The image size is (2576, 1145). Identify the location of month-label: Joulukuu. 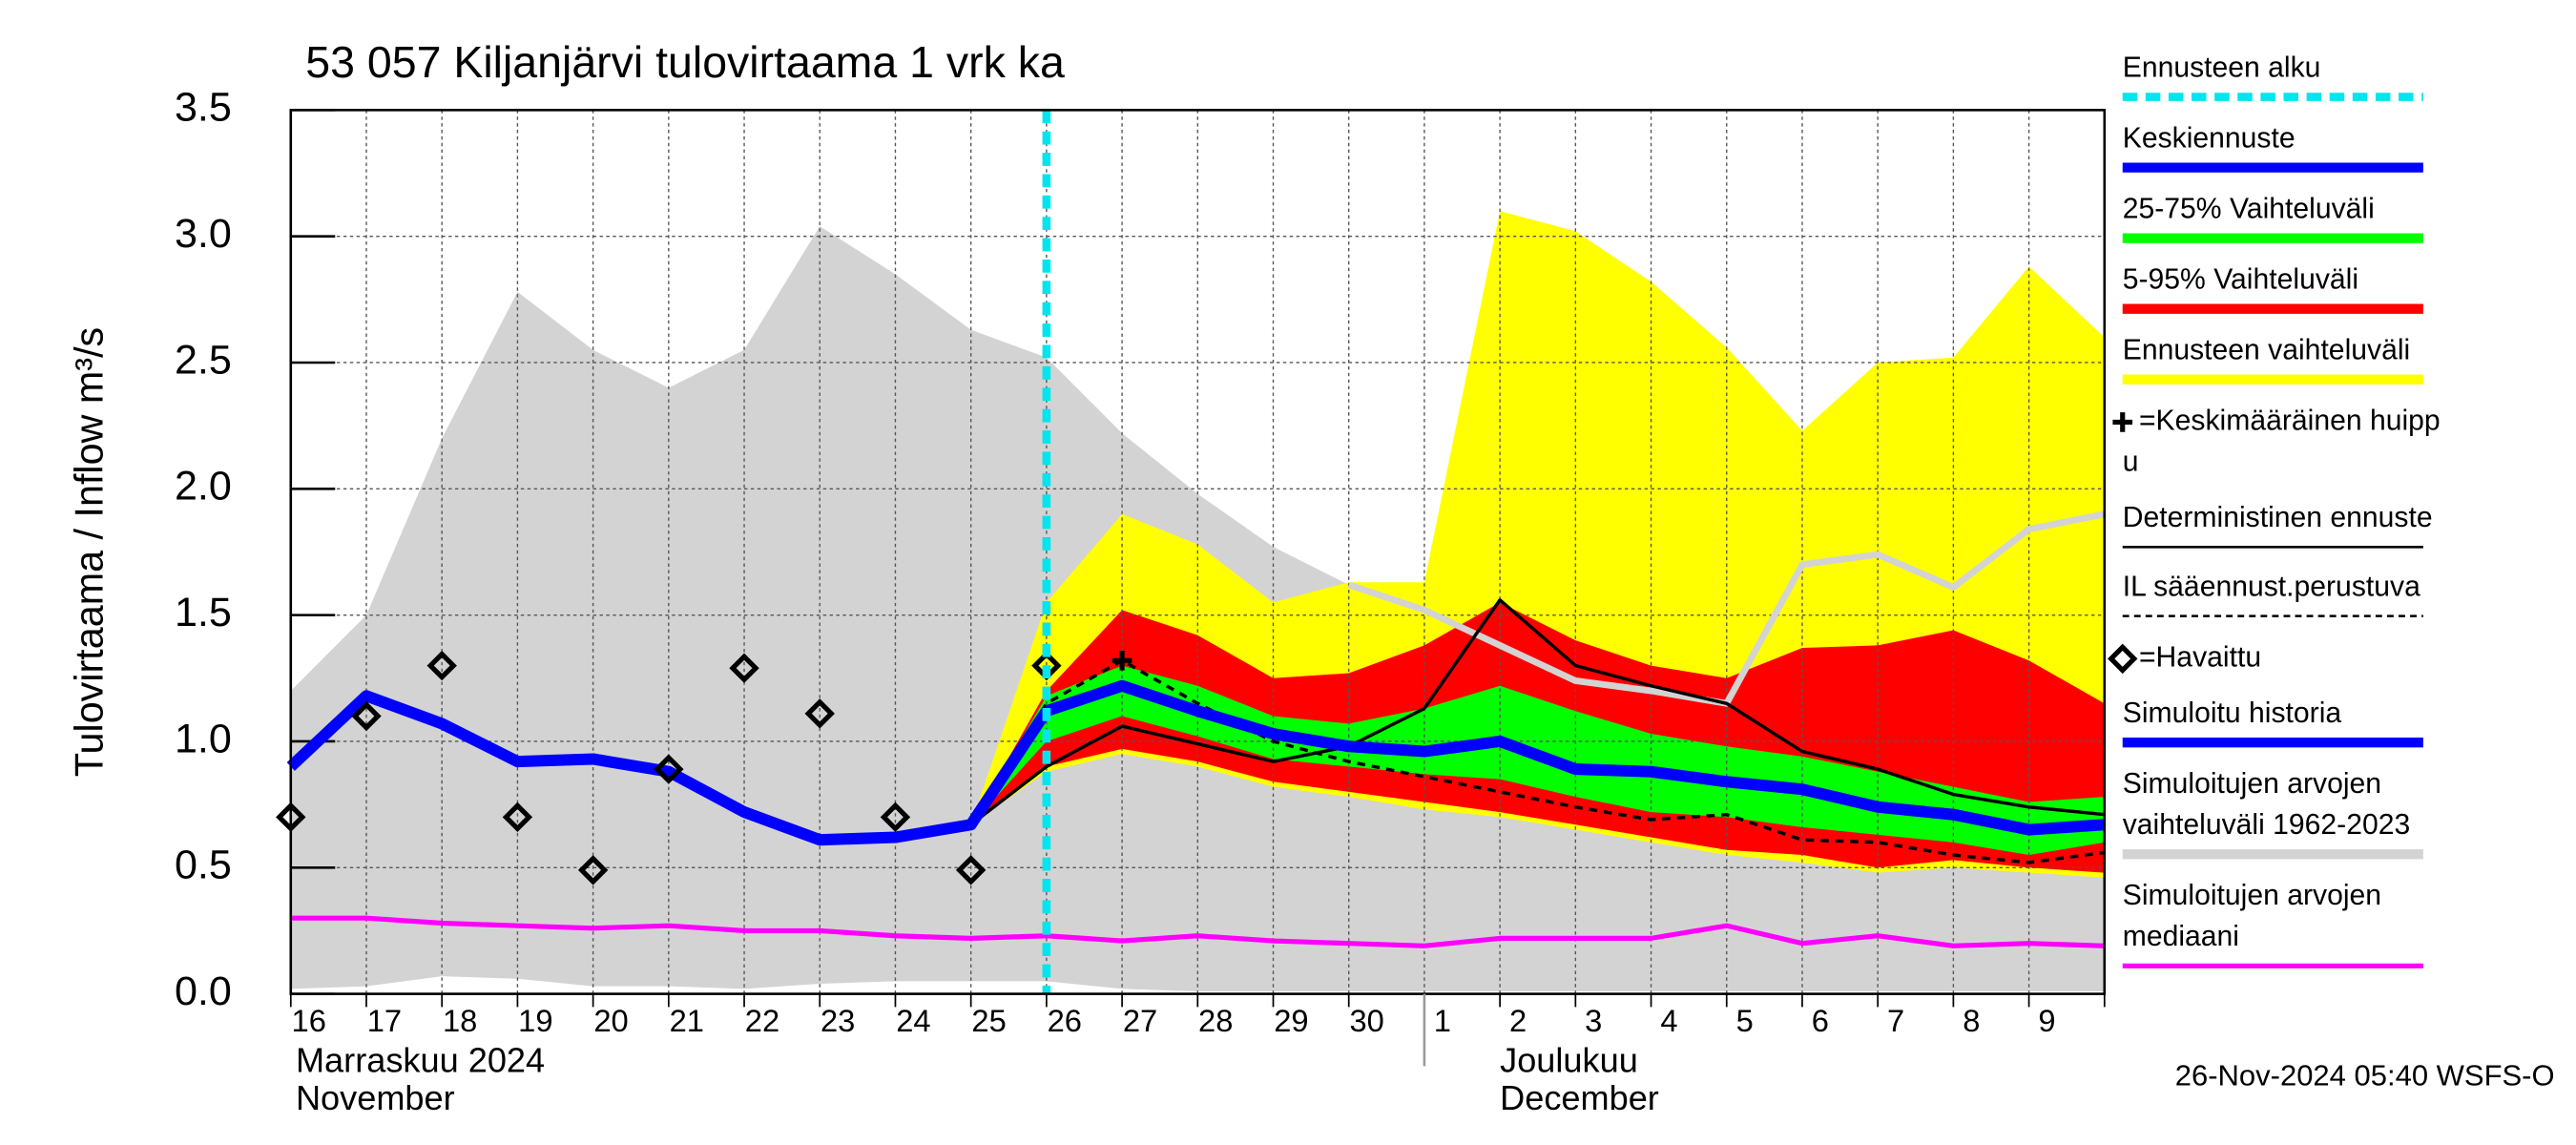
(1569, 1060).